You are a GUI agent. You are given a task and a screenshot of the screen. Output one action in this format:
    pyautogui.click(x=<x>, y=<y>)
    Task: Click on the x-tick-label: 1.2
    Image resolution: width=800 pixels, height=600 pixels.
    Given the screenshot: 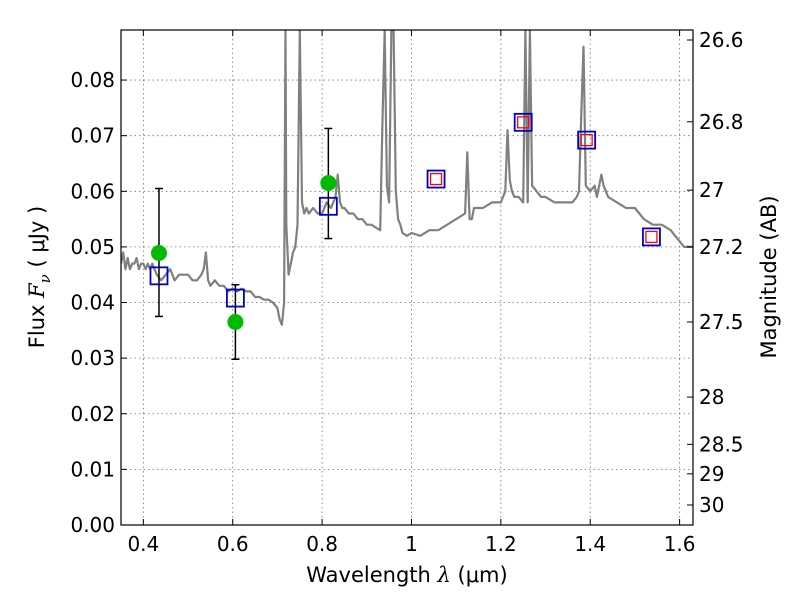 What is the action you would take?
    pyautogui.click(x=501, y=544)
    